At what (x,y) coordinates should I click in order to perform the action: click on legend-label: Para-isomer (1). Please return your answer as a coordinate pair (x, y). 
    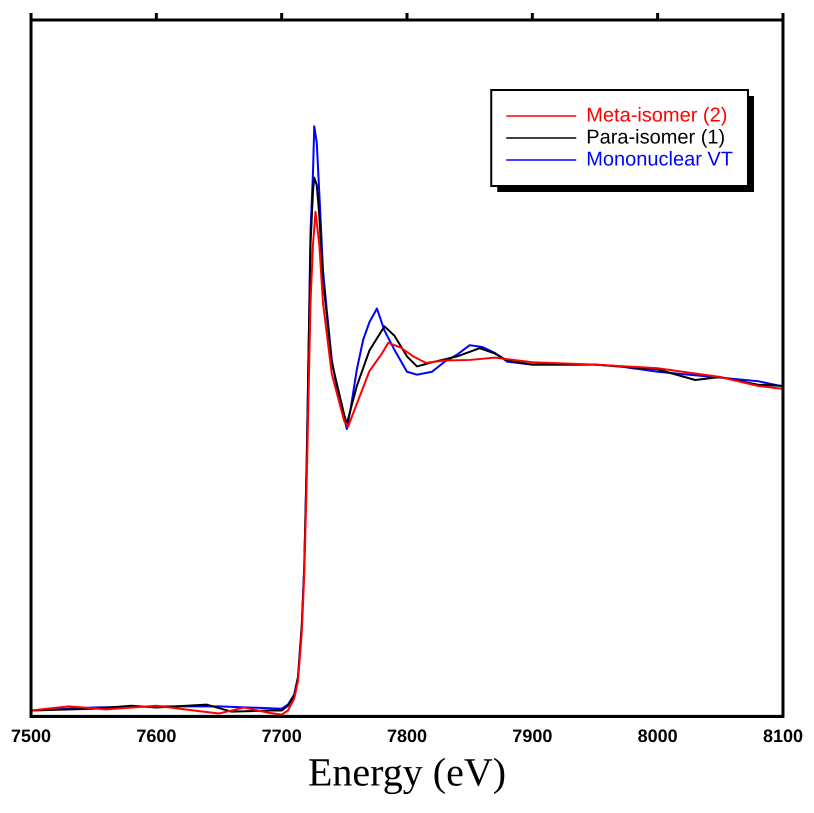
    Looking at the image, I should click on (656, 137).